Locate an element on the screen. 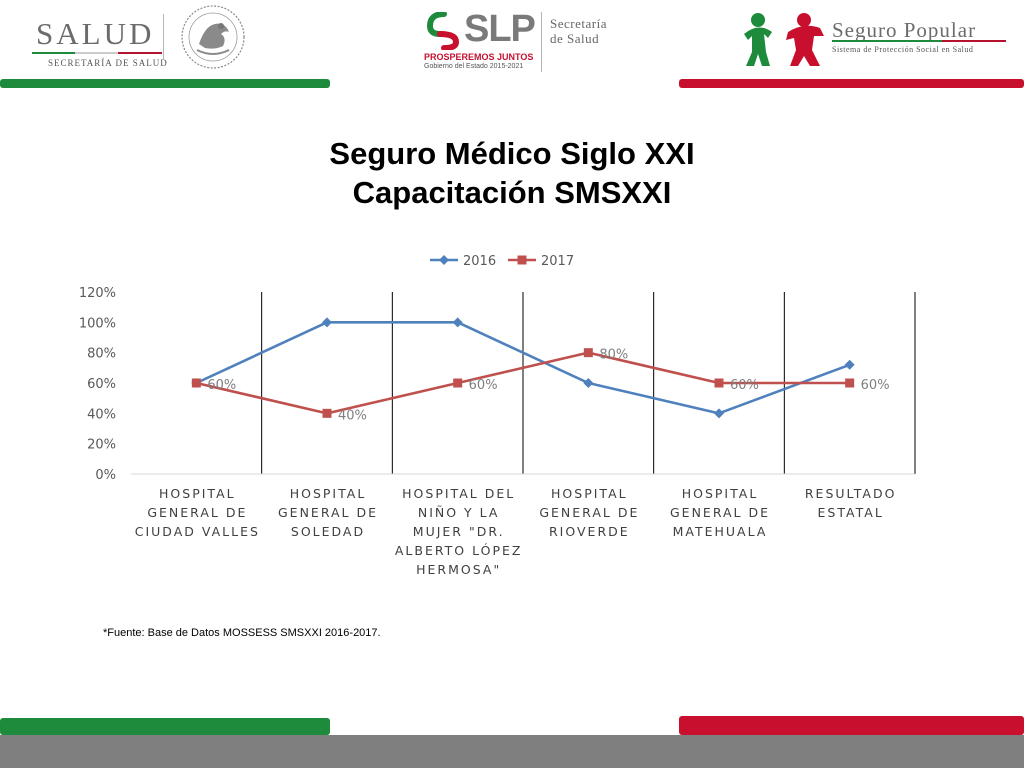  top-red-bar is located at coordinates (851, 83).